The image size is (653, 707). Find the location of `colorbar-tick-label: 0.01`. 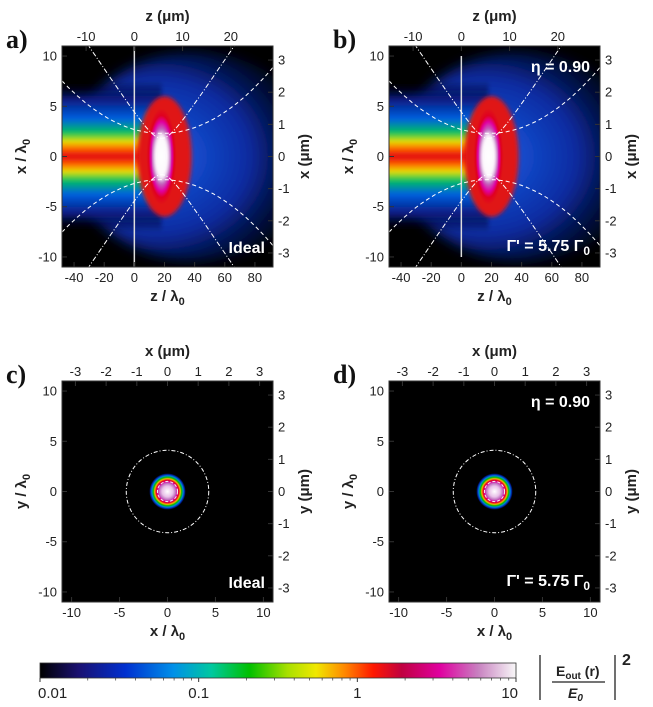

colorbar-tick-label: 0.01 is located at coordinates (52, 693).